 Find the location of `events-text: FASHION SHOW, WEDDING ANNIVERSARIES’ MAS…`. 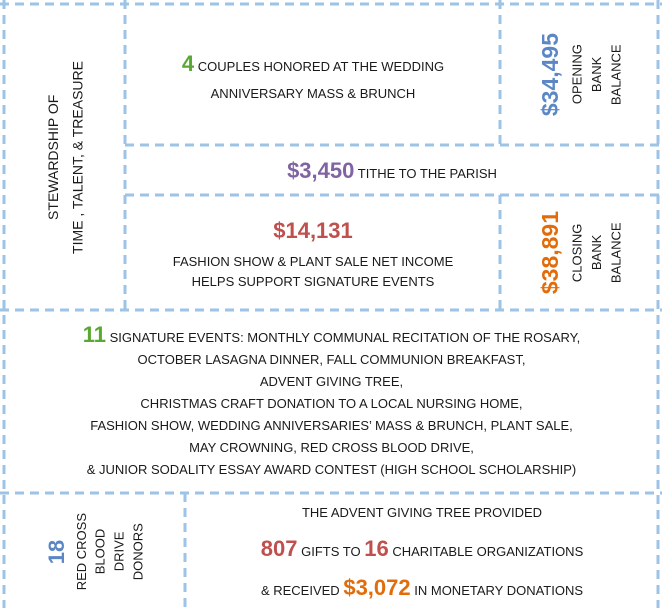

events-text: FASHION SHOW, WEDDING ANNIVERSARIES’ MAS… is located at coordinates (331, 425).